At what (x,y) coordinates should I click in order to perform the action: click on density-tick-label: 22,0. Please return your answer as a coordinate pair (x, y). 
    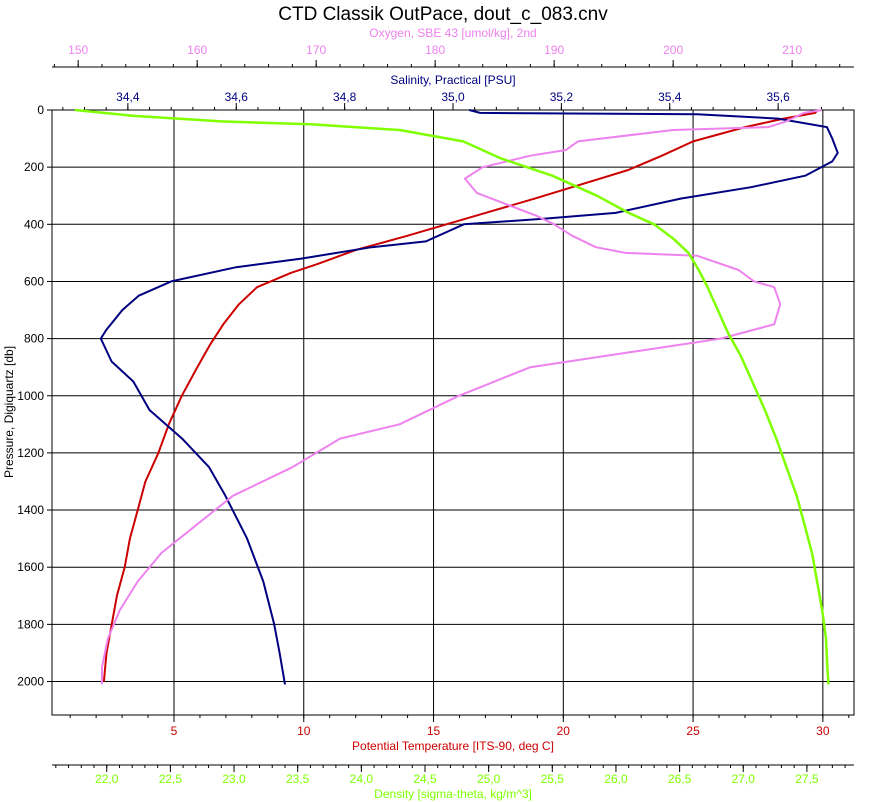
    Looking at the image, I should click on (107, 779).